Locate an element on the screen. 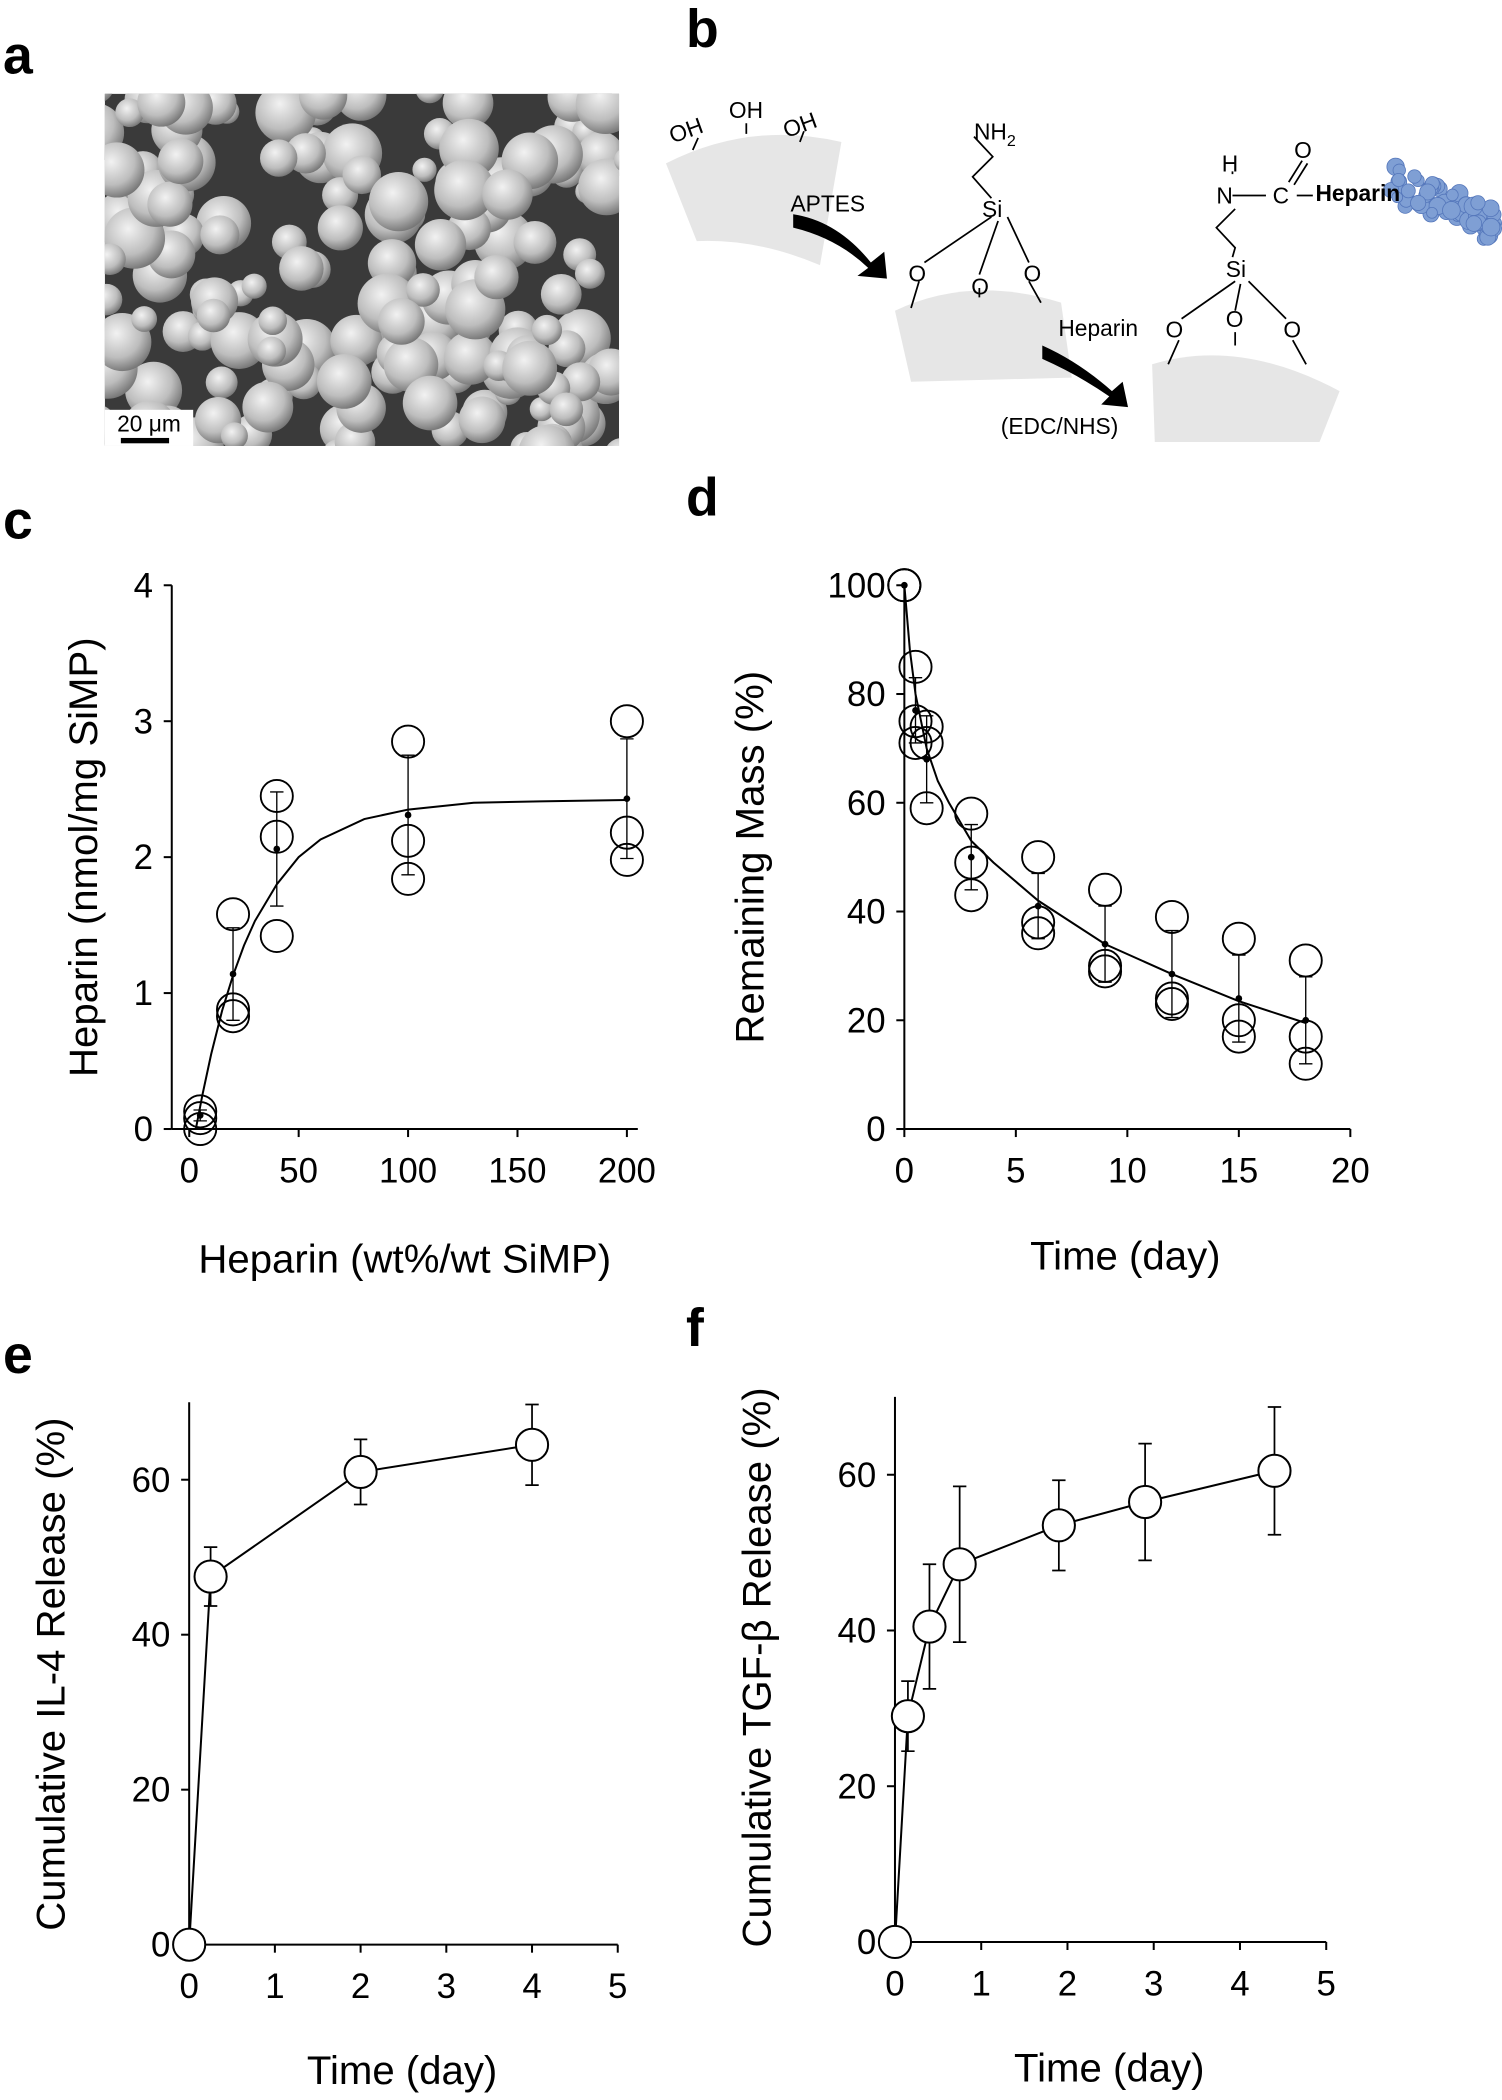 This screenshot has width=1502, height=2100. x-tick-label: 2 is located at coordinates (1067, 1984).